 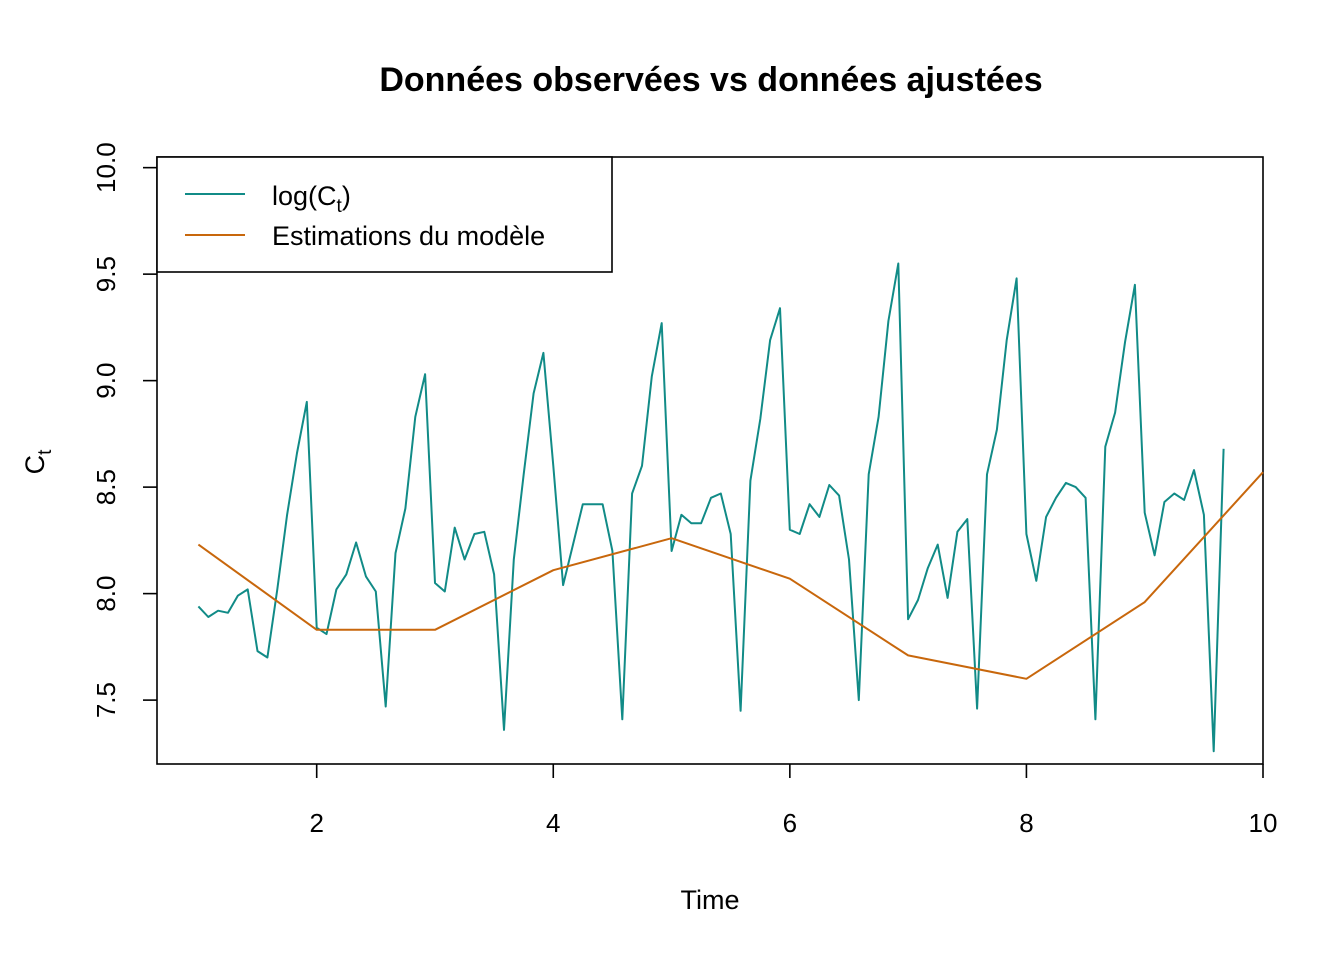 I want to click on legend-label-observed-pre: log, so click(x=290, y=196).